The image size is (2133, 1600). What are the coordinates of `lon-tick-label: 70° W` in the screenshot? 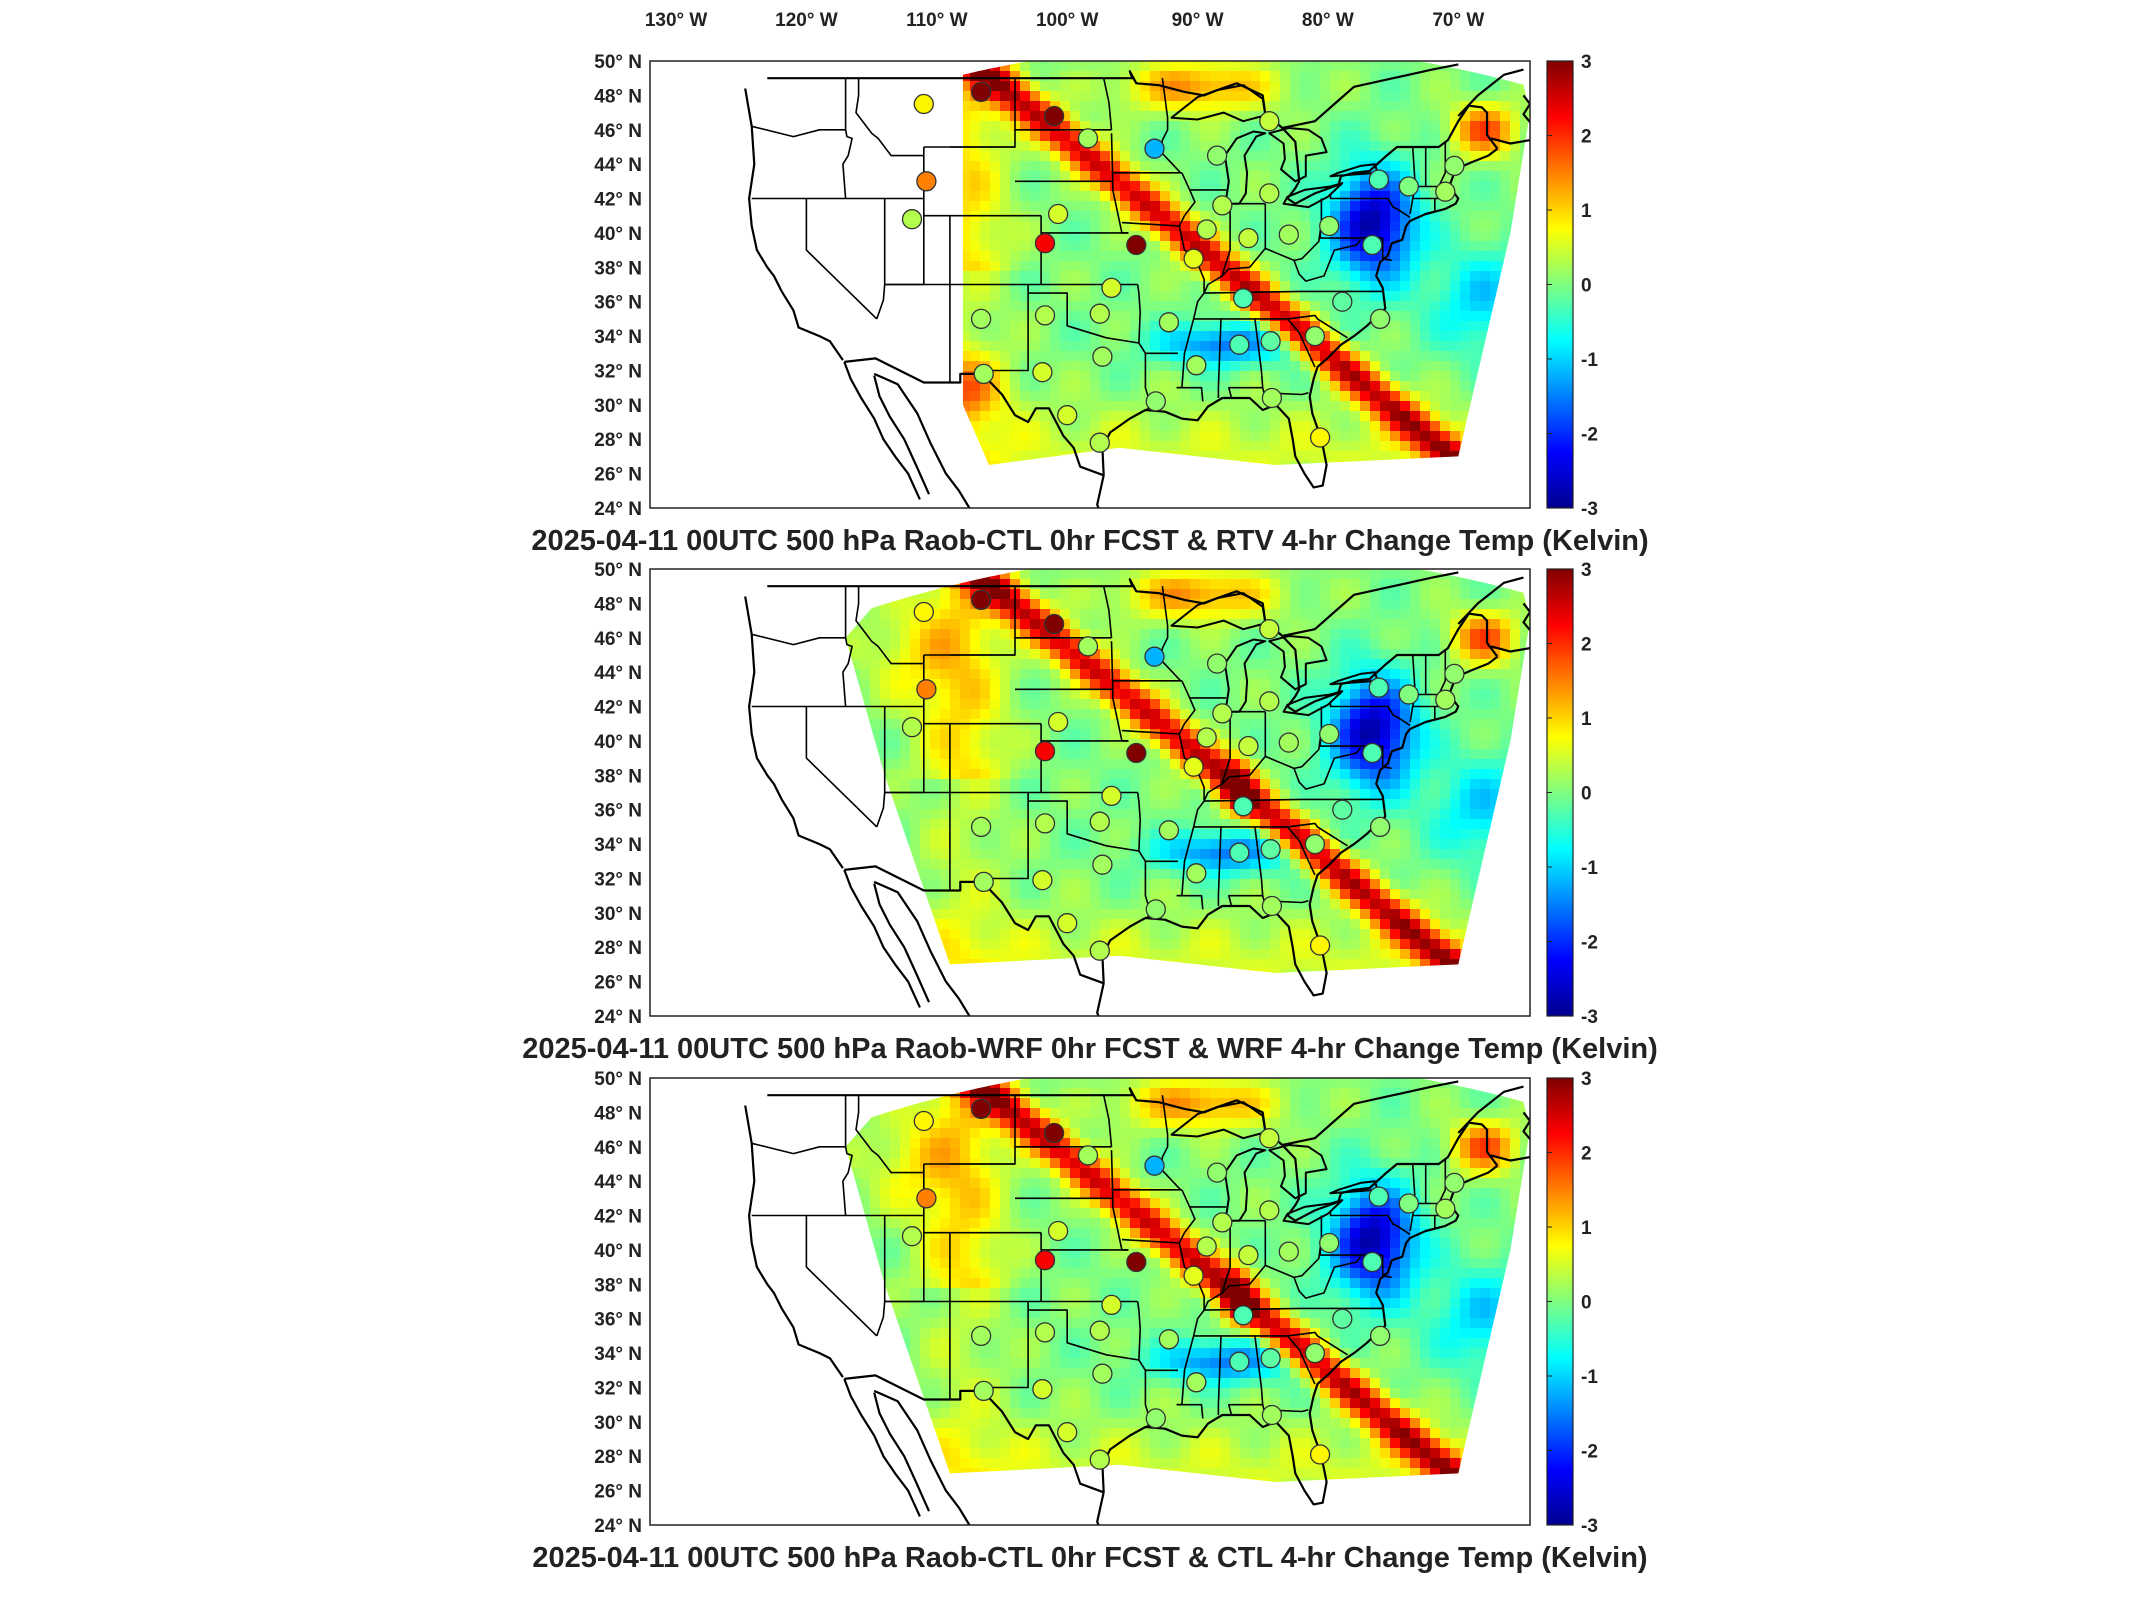 It's located at (1458, 20).